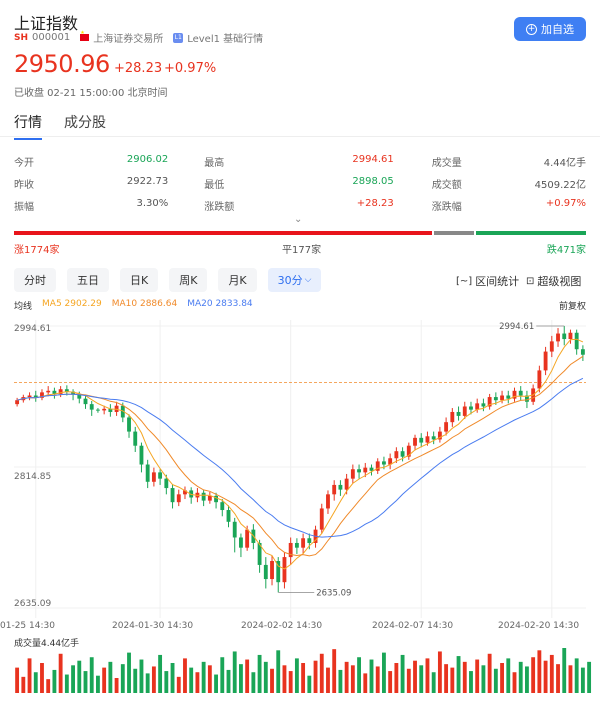  I want to click on super-view-button: ⊡ 超级视图, so click(553, 281).